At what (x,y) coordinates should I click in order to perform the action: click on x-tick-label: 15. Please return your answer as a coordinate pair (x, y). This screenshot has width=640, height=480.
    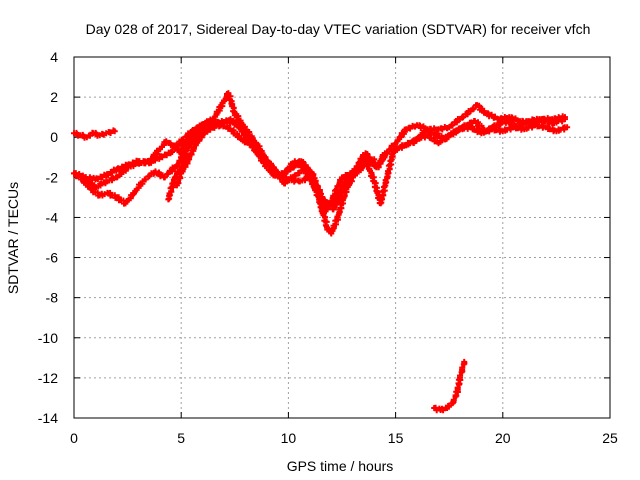
    Looking at the image, I should click on (396, 438).